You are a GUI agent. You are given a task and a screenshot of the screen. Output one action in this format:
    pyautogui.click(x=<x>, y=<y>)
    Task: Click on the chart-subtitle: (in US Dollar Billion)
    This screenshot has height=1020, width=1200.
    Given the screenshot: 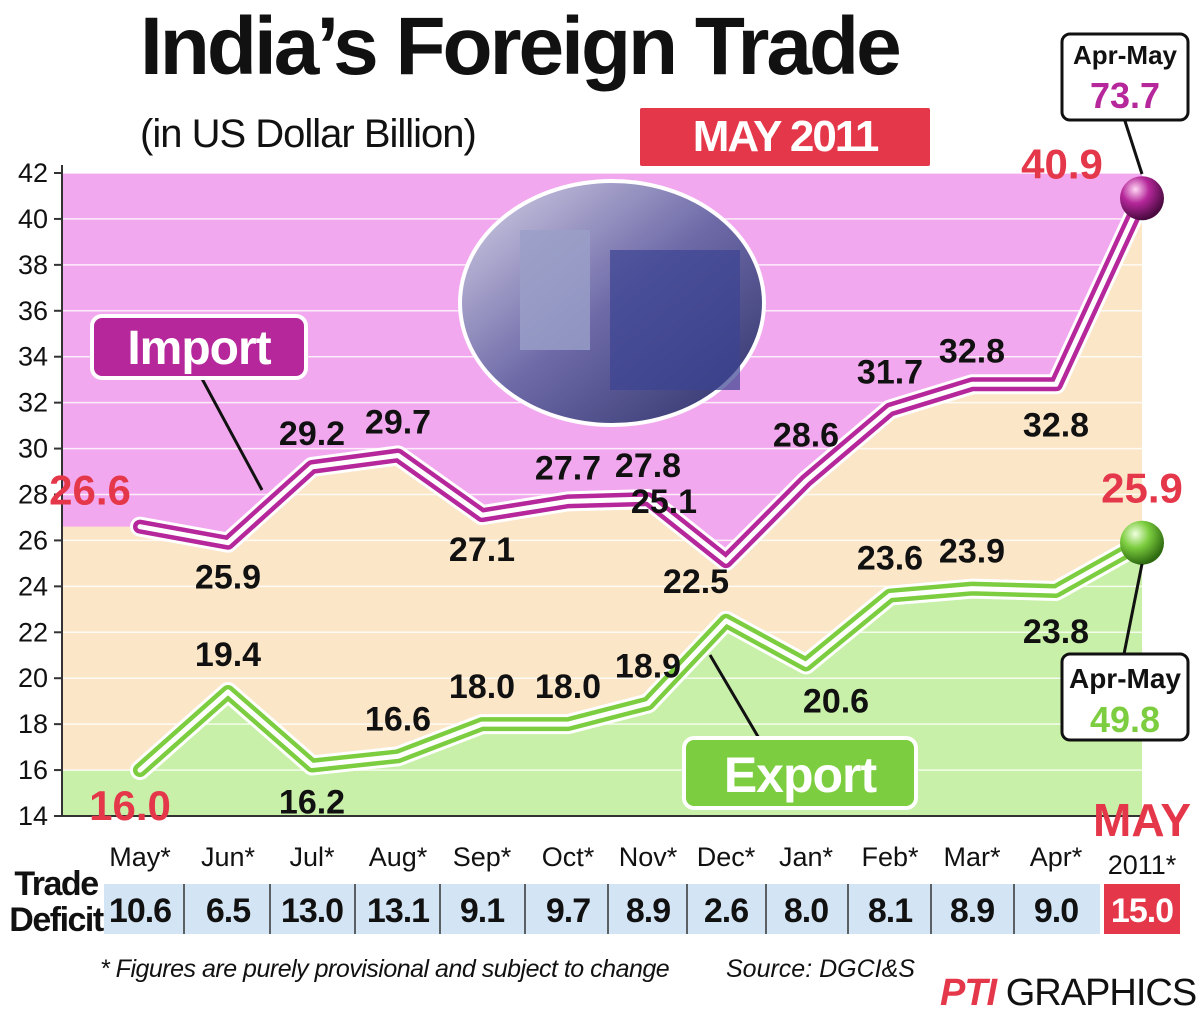 What is the action you would take?
    pyautogui.click(x=308, y=134)
    